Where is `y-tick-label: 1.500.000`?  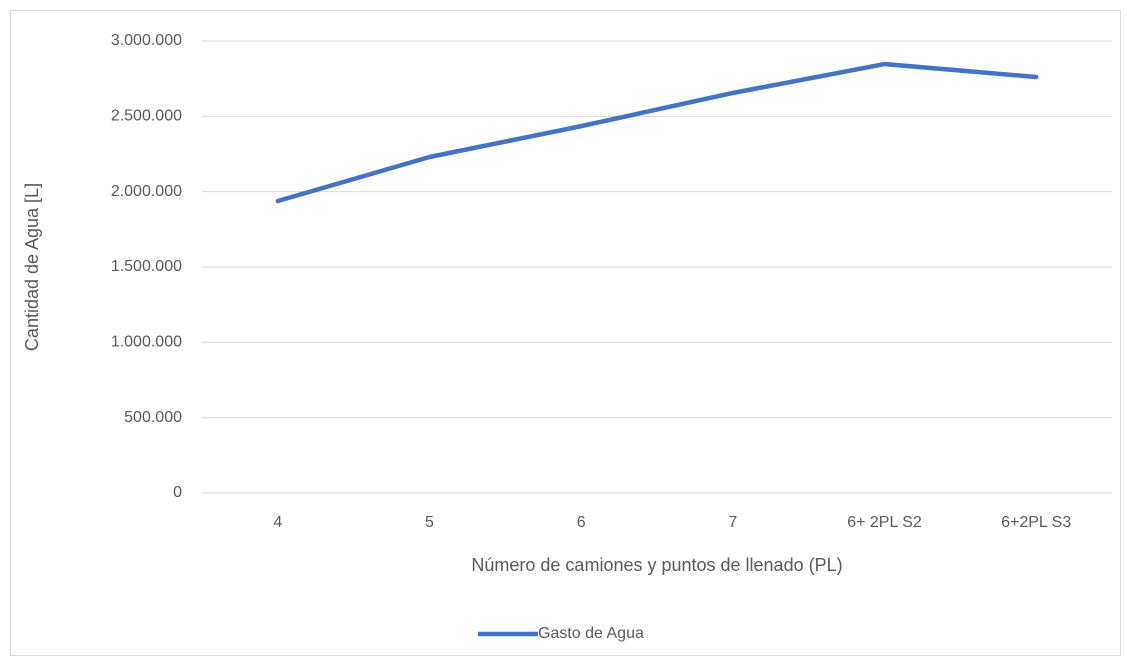
y-tick-label: 1.500.000 is located at coordinates (146, 266).